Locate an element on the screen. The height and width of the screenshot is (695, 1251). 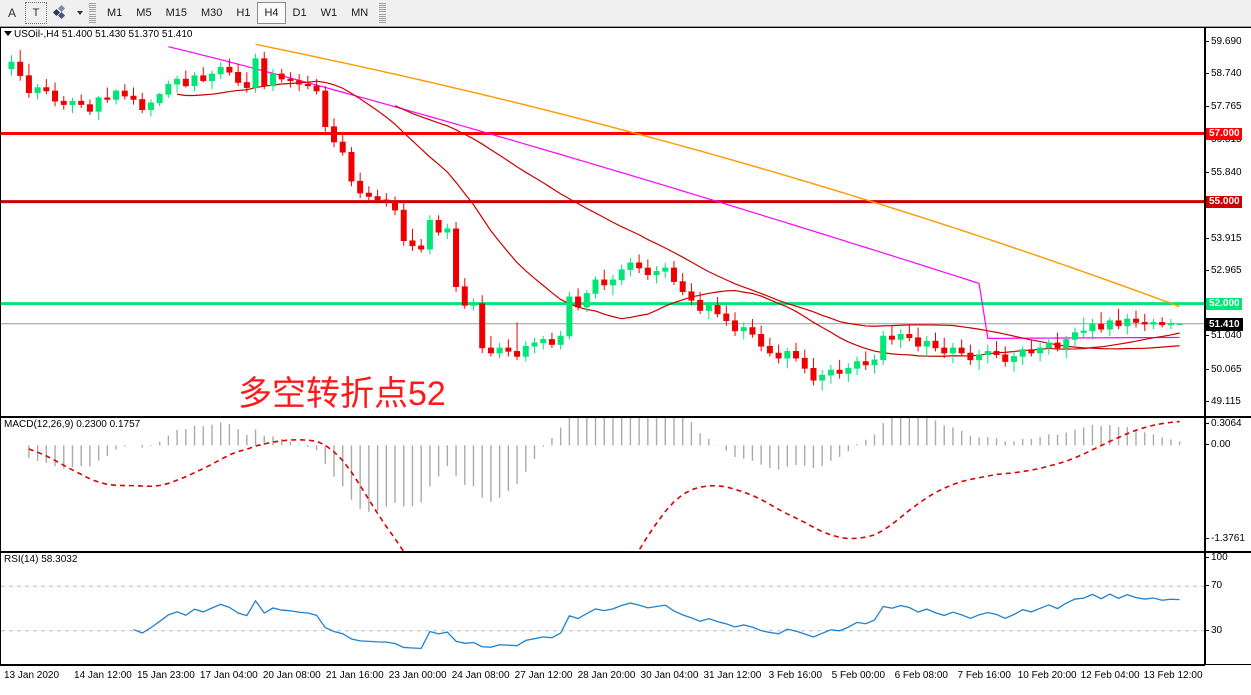
timeframe-mn: MN is located at coordinates (359, 13).